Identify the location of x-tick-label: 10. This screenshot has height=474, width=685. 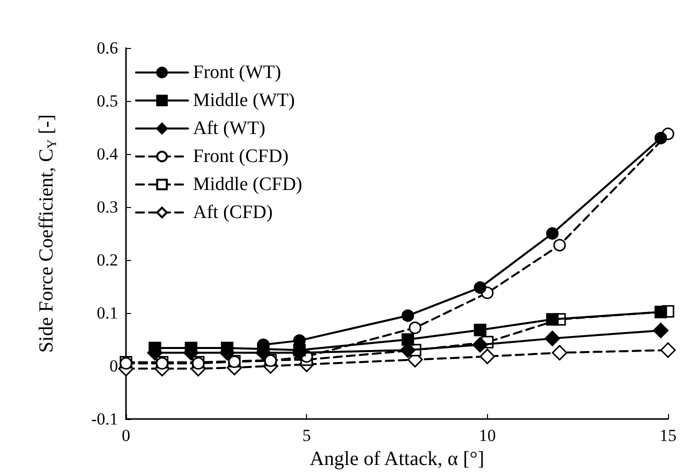
(487, 435).